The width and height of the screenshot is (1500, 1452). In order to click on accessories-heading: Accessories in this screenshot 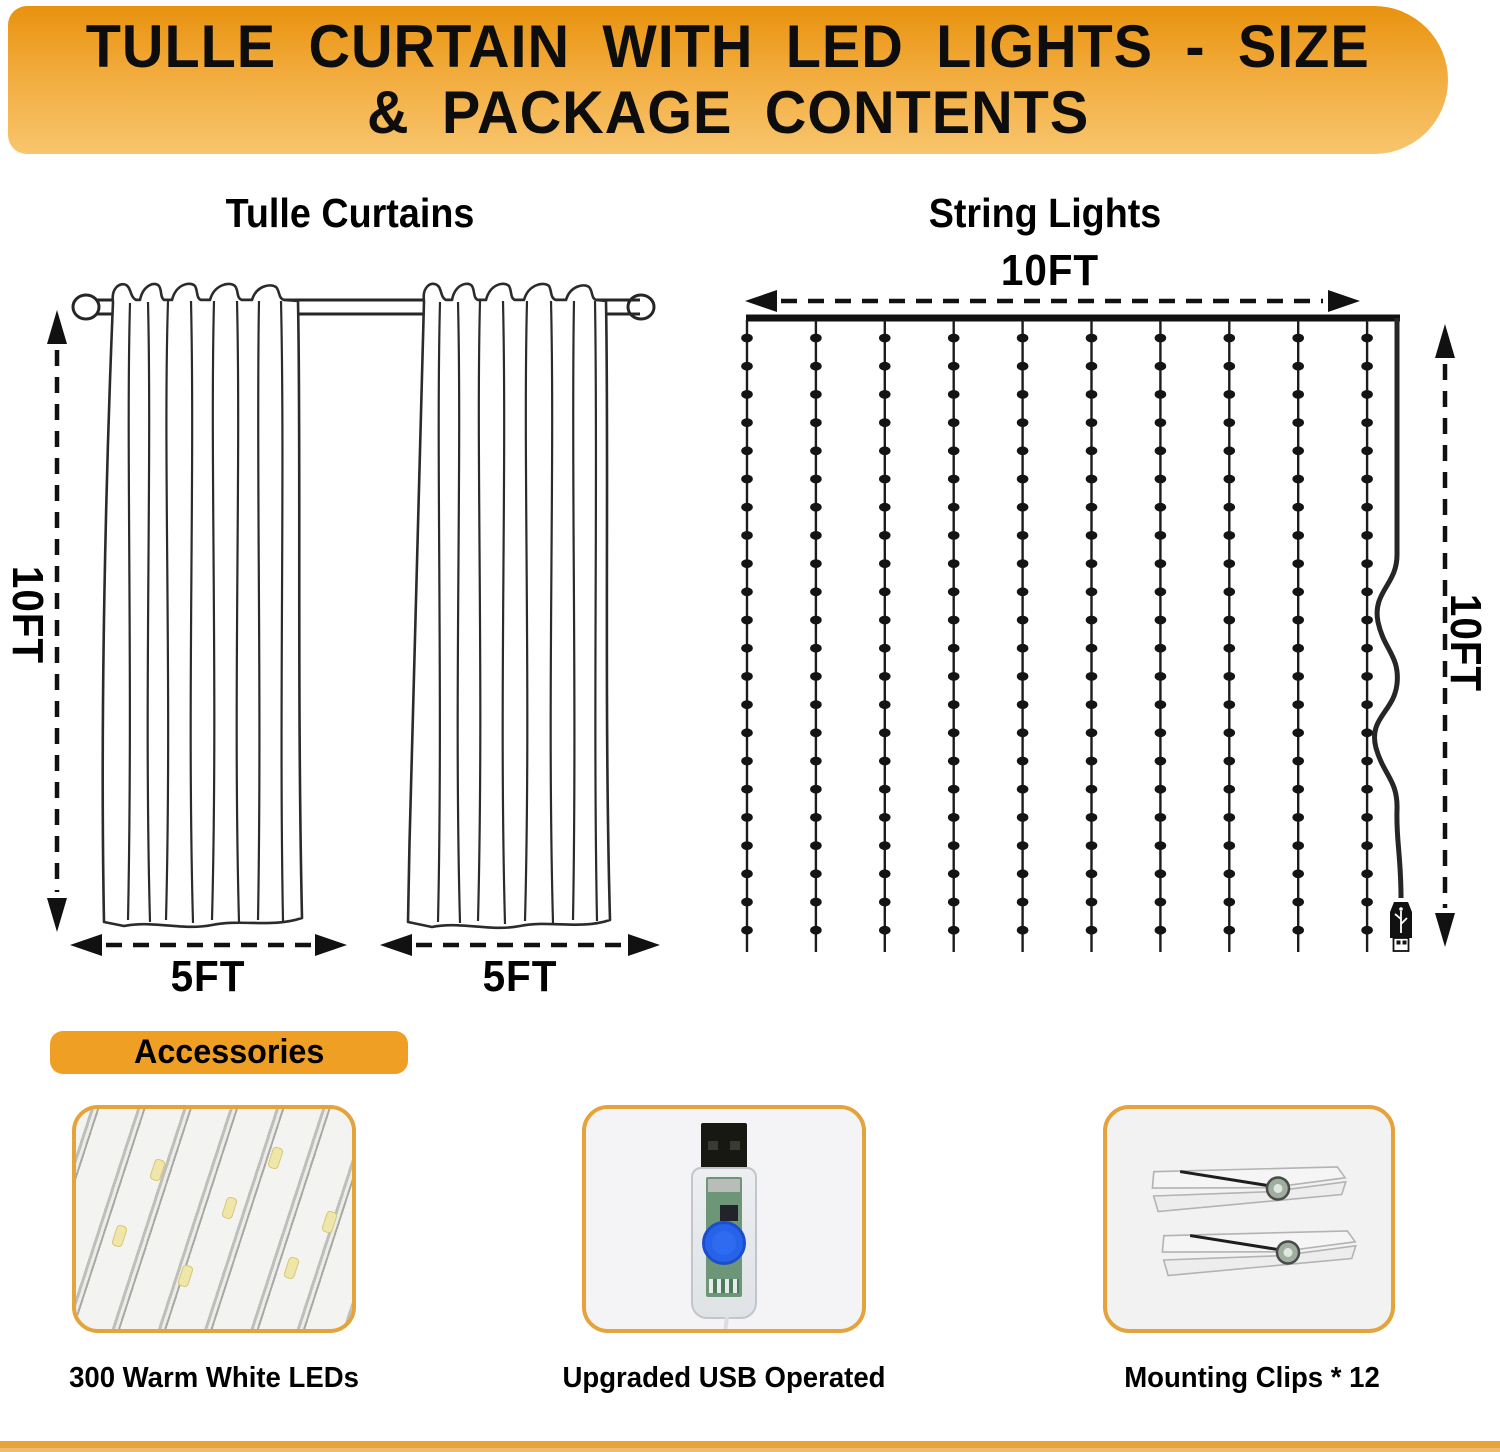, I will do `click(229, 1052)`.